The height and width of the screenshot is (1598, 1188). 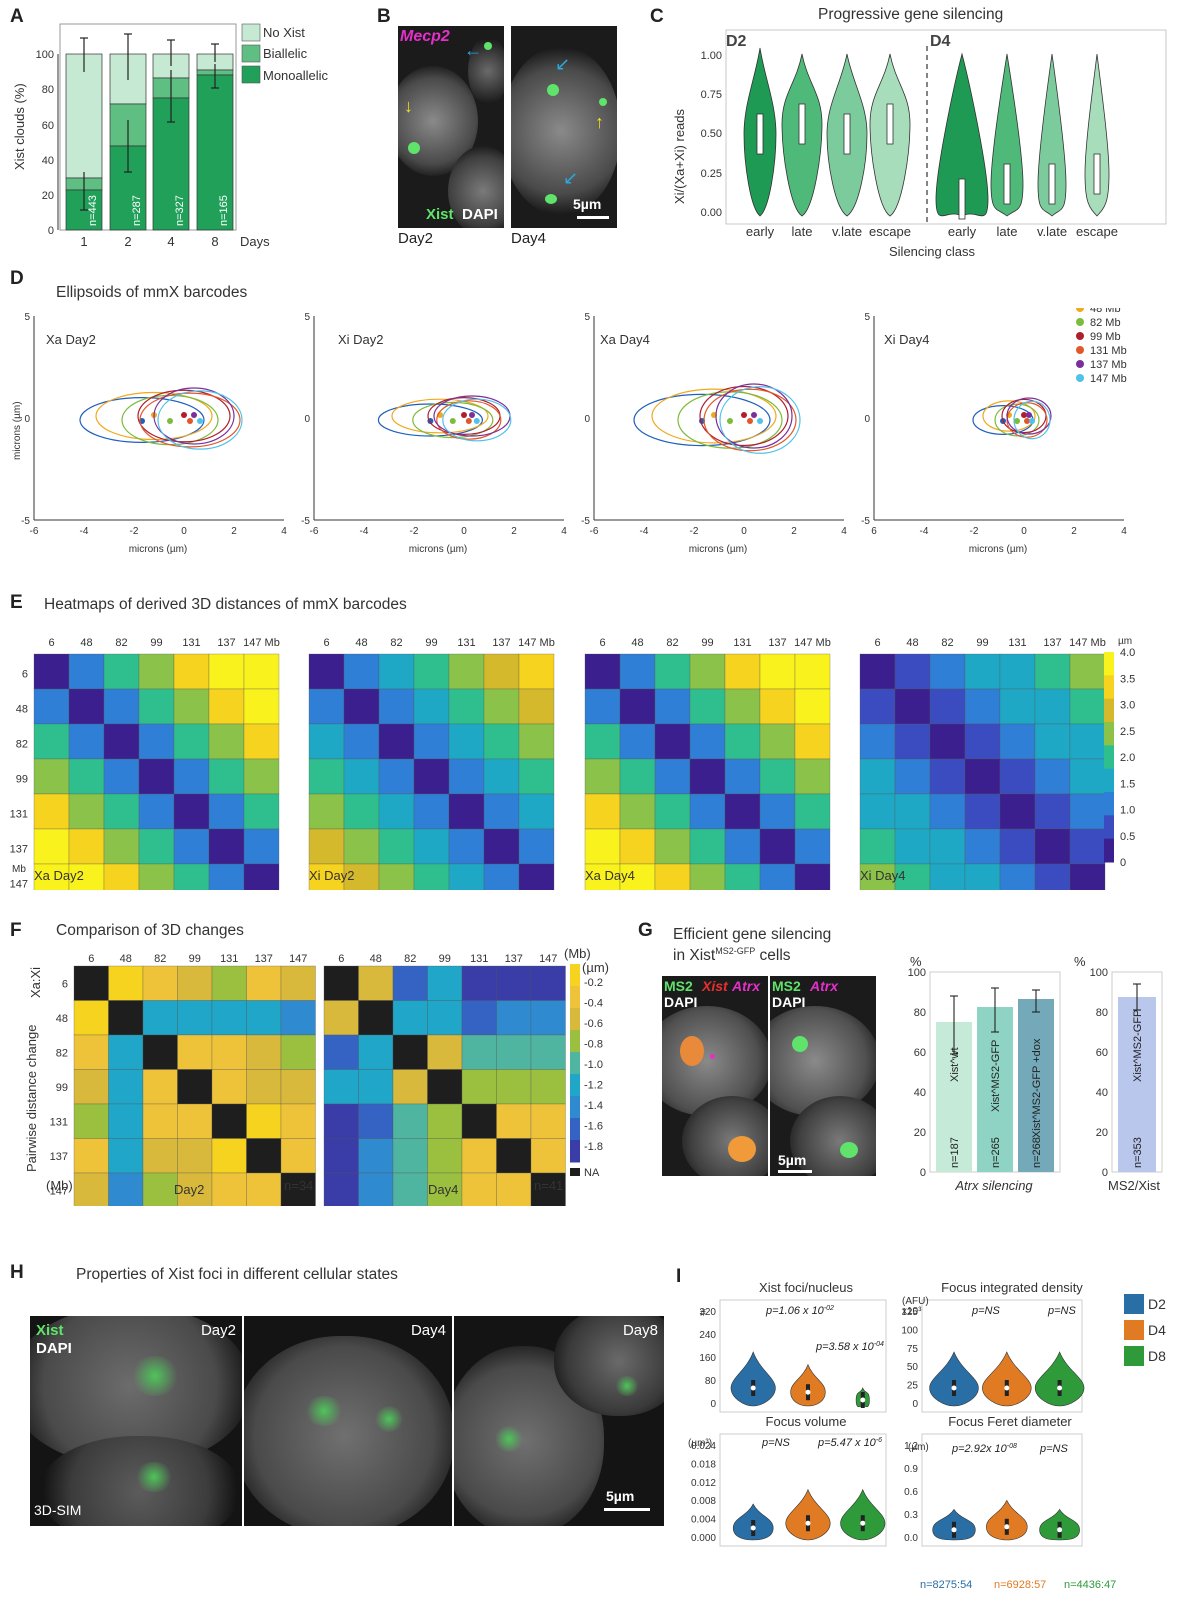 What do you see at coordinates (136, 1421) in the screenshot?
I see `h-image-day2: Xist DAPI Day2 3D-SIM` at bounding box center [136, 1421].